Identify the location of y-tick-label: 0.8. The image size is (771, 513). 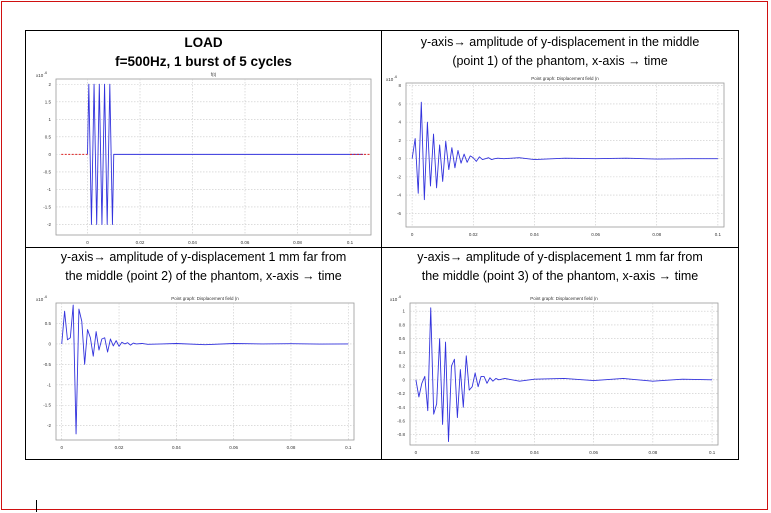
(402, 324).